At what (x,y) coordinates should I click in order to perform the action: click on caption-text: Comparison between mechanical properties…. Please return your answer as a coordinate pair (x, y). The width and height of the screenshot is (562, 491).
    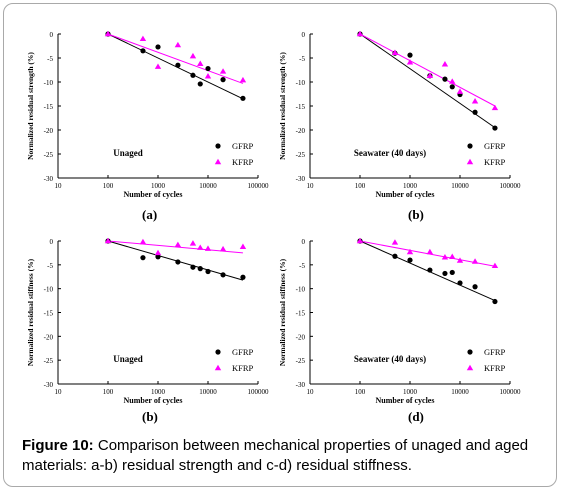
    Looking at the image, I should click on (275, 455).